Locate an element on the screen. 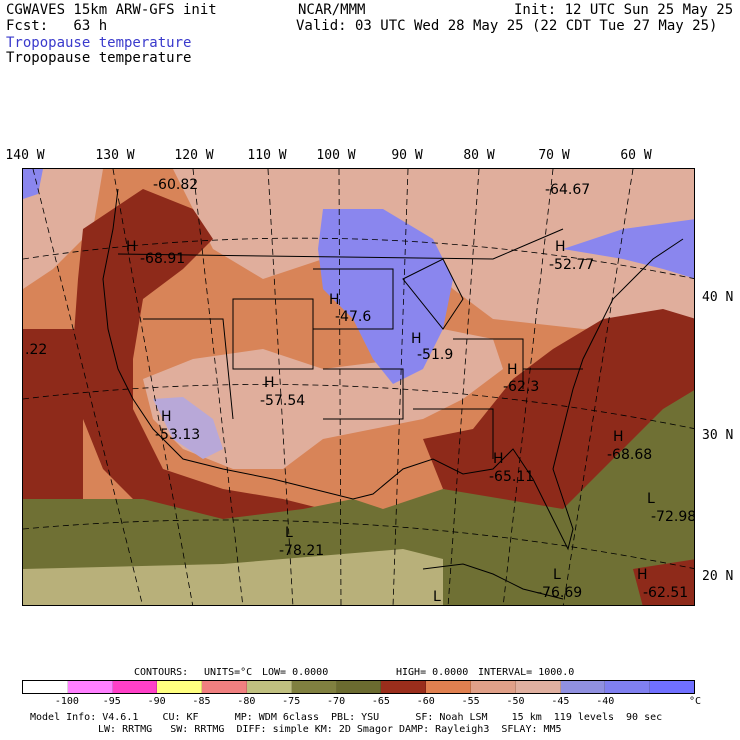 Image resolution: width=740 pixels, height=740 pixels. contours-label: CONTOURS: is located at coordinates (161, 672).